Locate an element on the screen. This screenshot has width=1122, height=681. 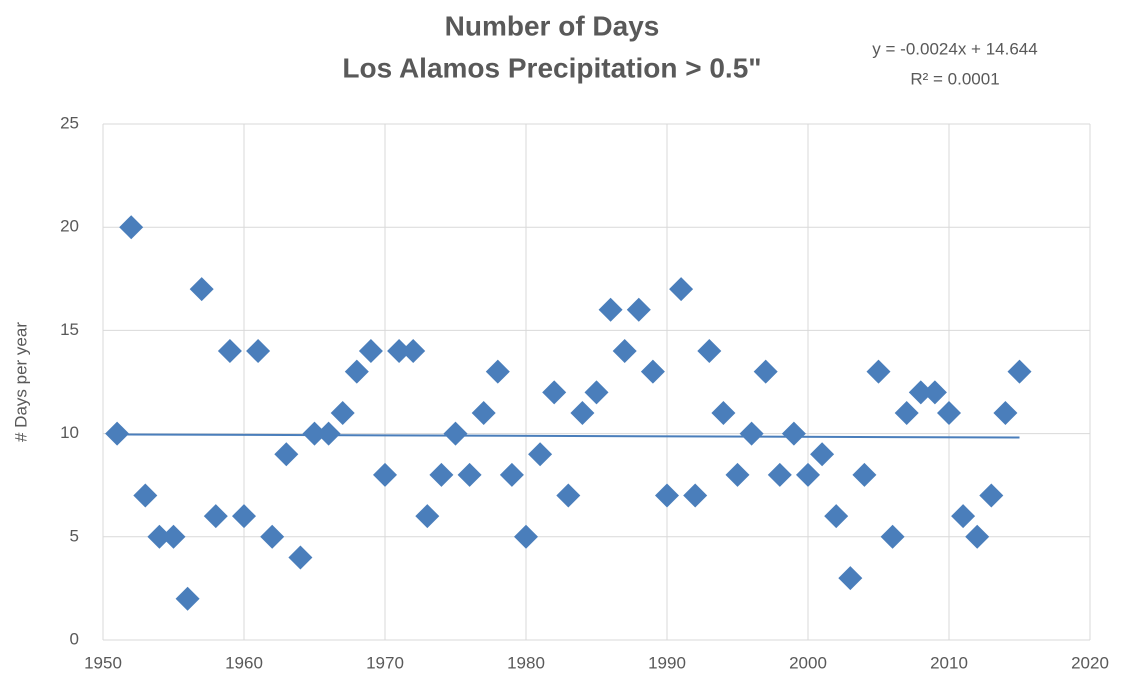
trend-r2: R² = 0.0001 is located at coordinates (954, 78).